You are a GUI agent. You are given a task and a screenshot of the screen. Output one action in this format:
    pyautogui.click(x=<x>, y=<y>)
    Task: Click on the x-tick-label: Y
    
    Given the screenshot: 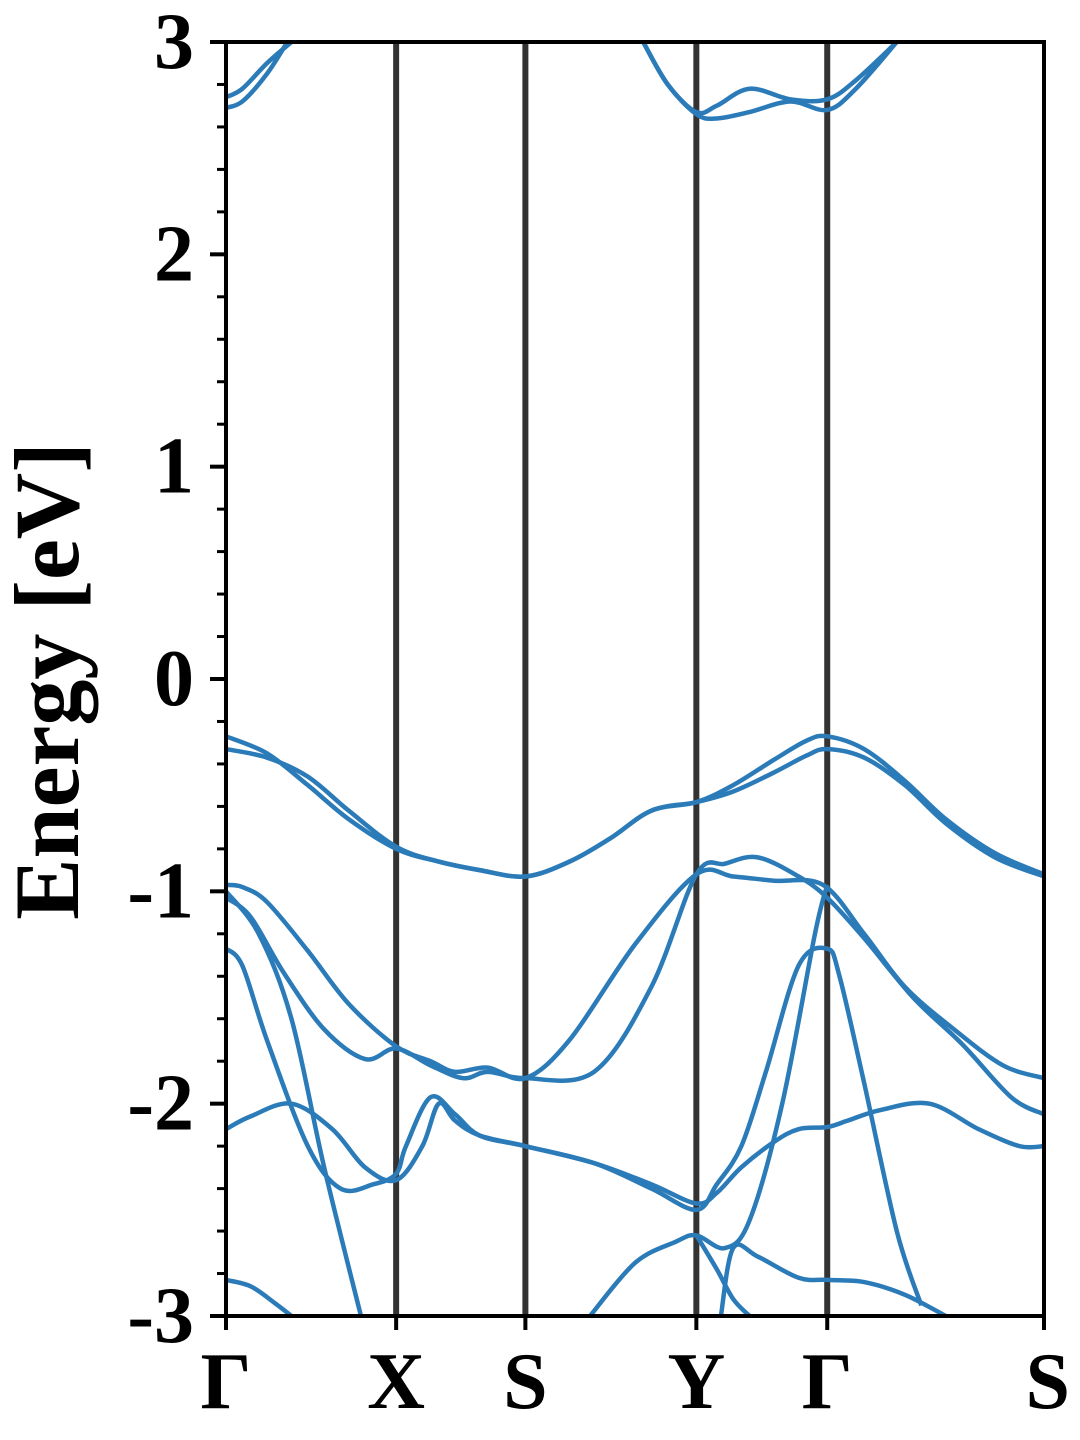 What is the action you would take?
    pyautogui.click(x=696, y=1382)
    